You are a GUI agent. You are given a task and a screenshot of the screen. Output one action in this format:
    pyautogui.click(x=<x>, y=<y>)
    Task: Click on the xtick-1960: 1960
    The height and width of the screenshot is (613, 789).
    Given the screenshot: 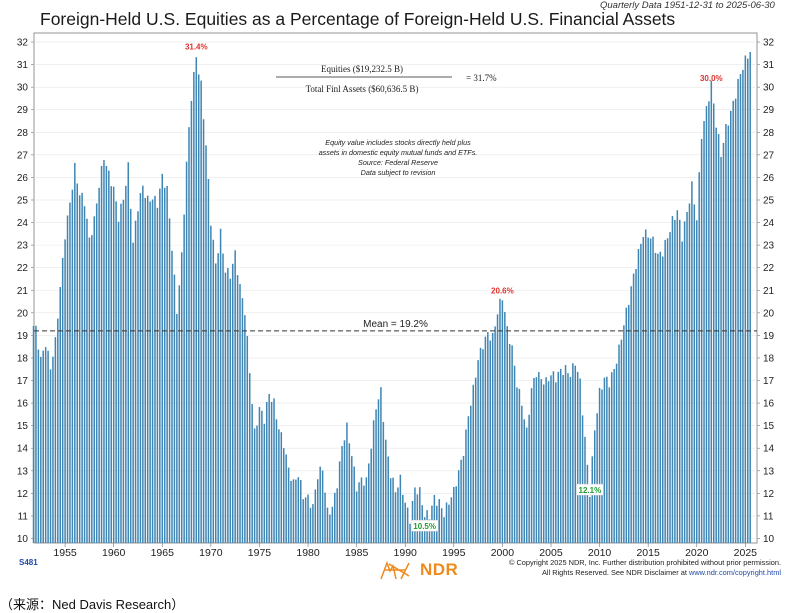 What is the action you would take?
    pyautogui.click(x=114, y=553)
    